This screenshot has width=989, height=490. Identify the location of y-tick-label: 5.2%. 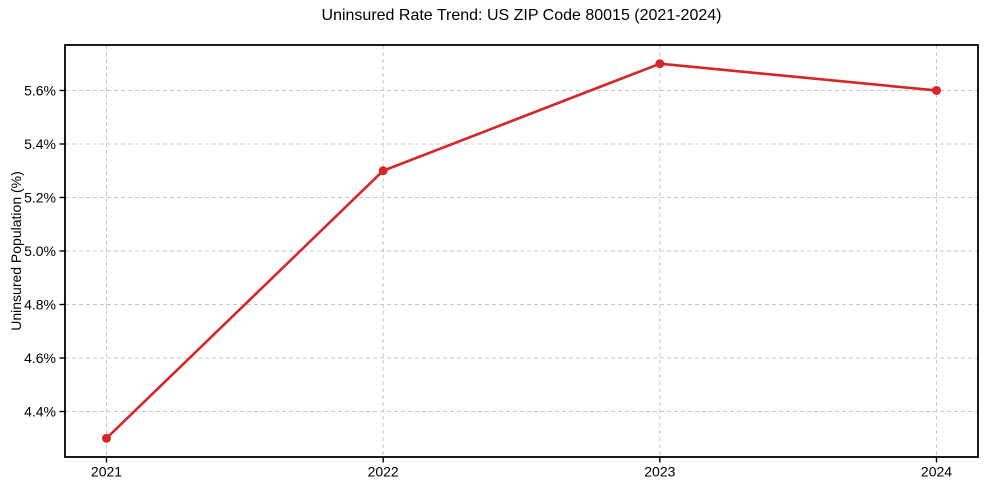
(40, 197).